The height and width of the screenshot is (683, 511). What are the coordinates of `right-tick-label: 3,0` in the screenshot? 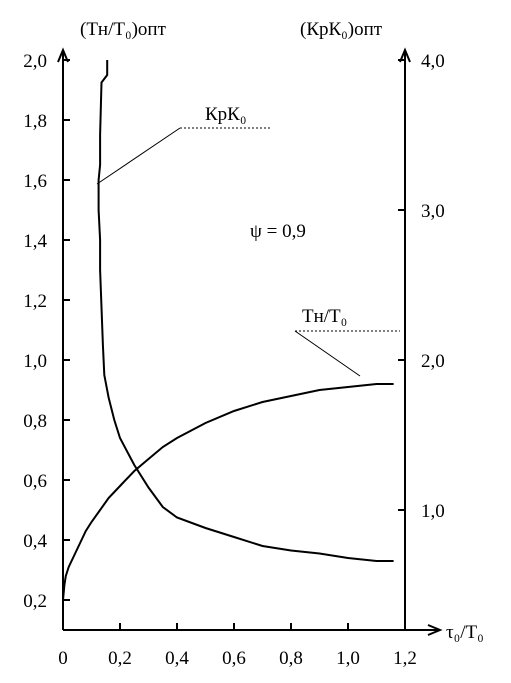 It's located at (433, 211).